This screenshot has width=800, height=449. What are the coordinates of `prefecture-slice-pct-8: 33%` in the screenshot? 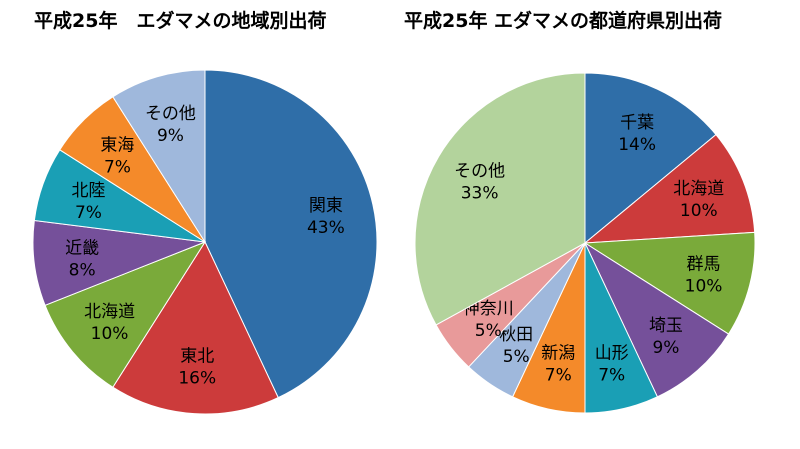 It's located at (480, 194).